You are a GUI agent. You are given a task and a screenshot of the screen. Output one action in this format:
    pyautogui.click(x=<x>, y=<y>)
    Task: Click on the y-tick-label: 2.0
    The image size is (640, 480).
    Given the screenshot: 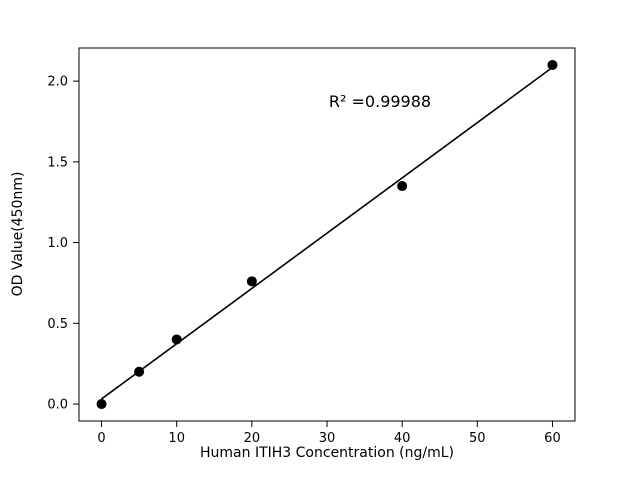 What is the action you would take?
    pyautogui.click(x=57, y=82)
    